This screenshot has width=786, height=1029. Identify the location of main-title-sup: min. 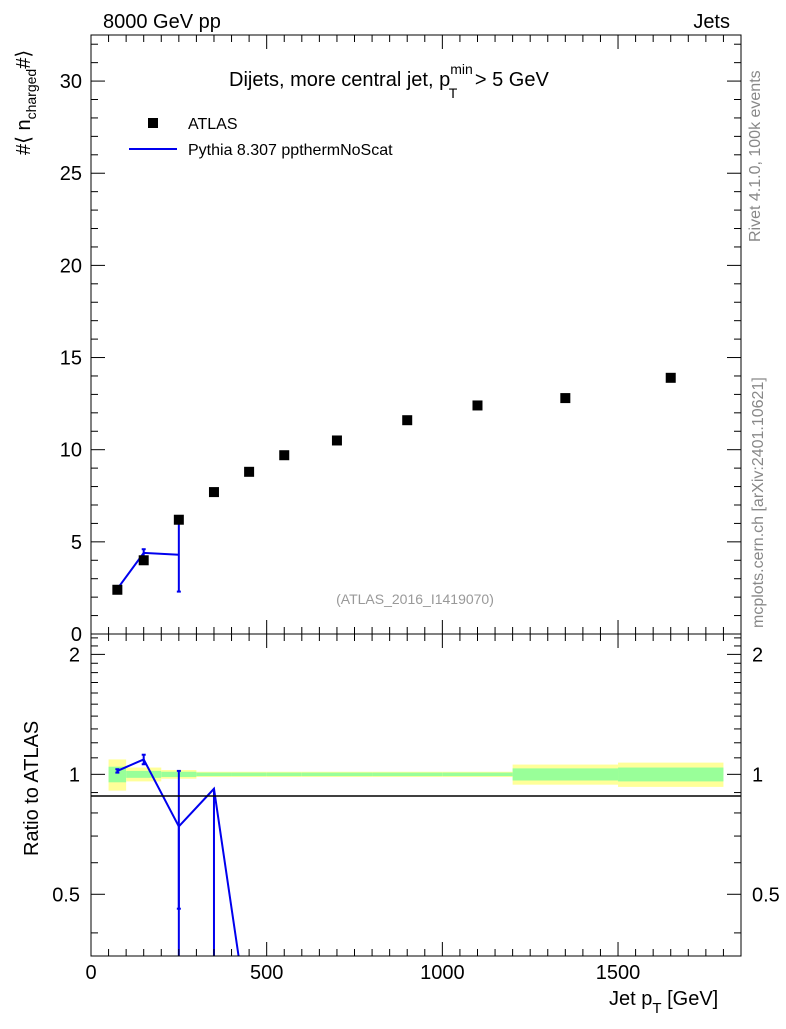
(461, 69).